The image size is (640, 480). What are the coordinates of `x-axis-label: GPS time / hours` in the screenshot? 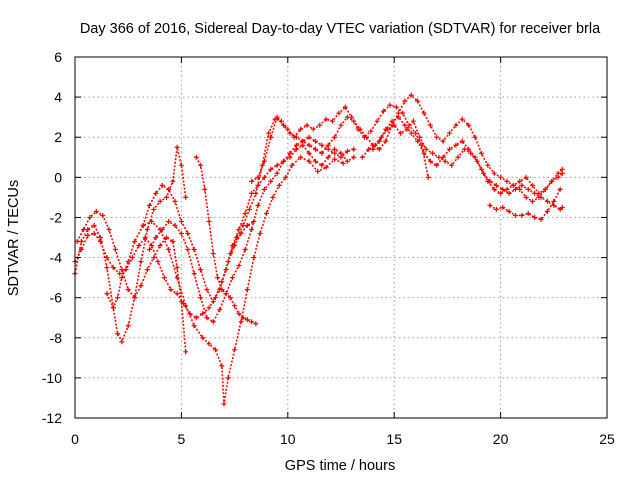 It's located at (340, 466).